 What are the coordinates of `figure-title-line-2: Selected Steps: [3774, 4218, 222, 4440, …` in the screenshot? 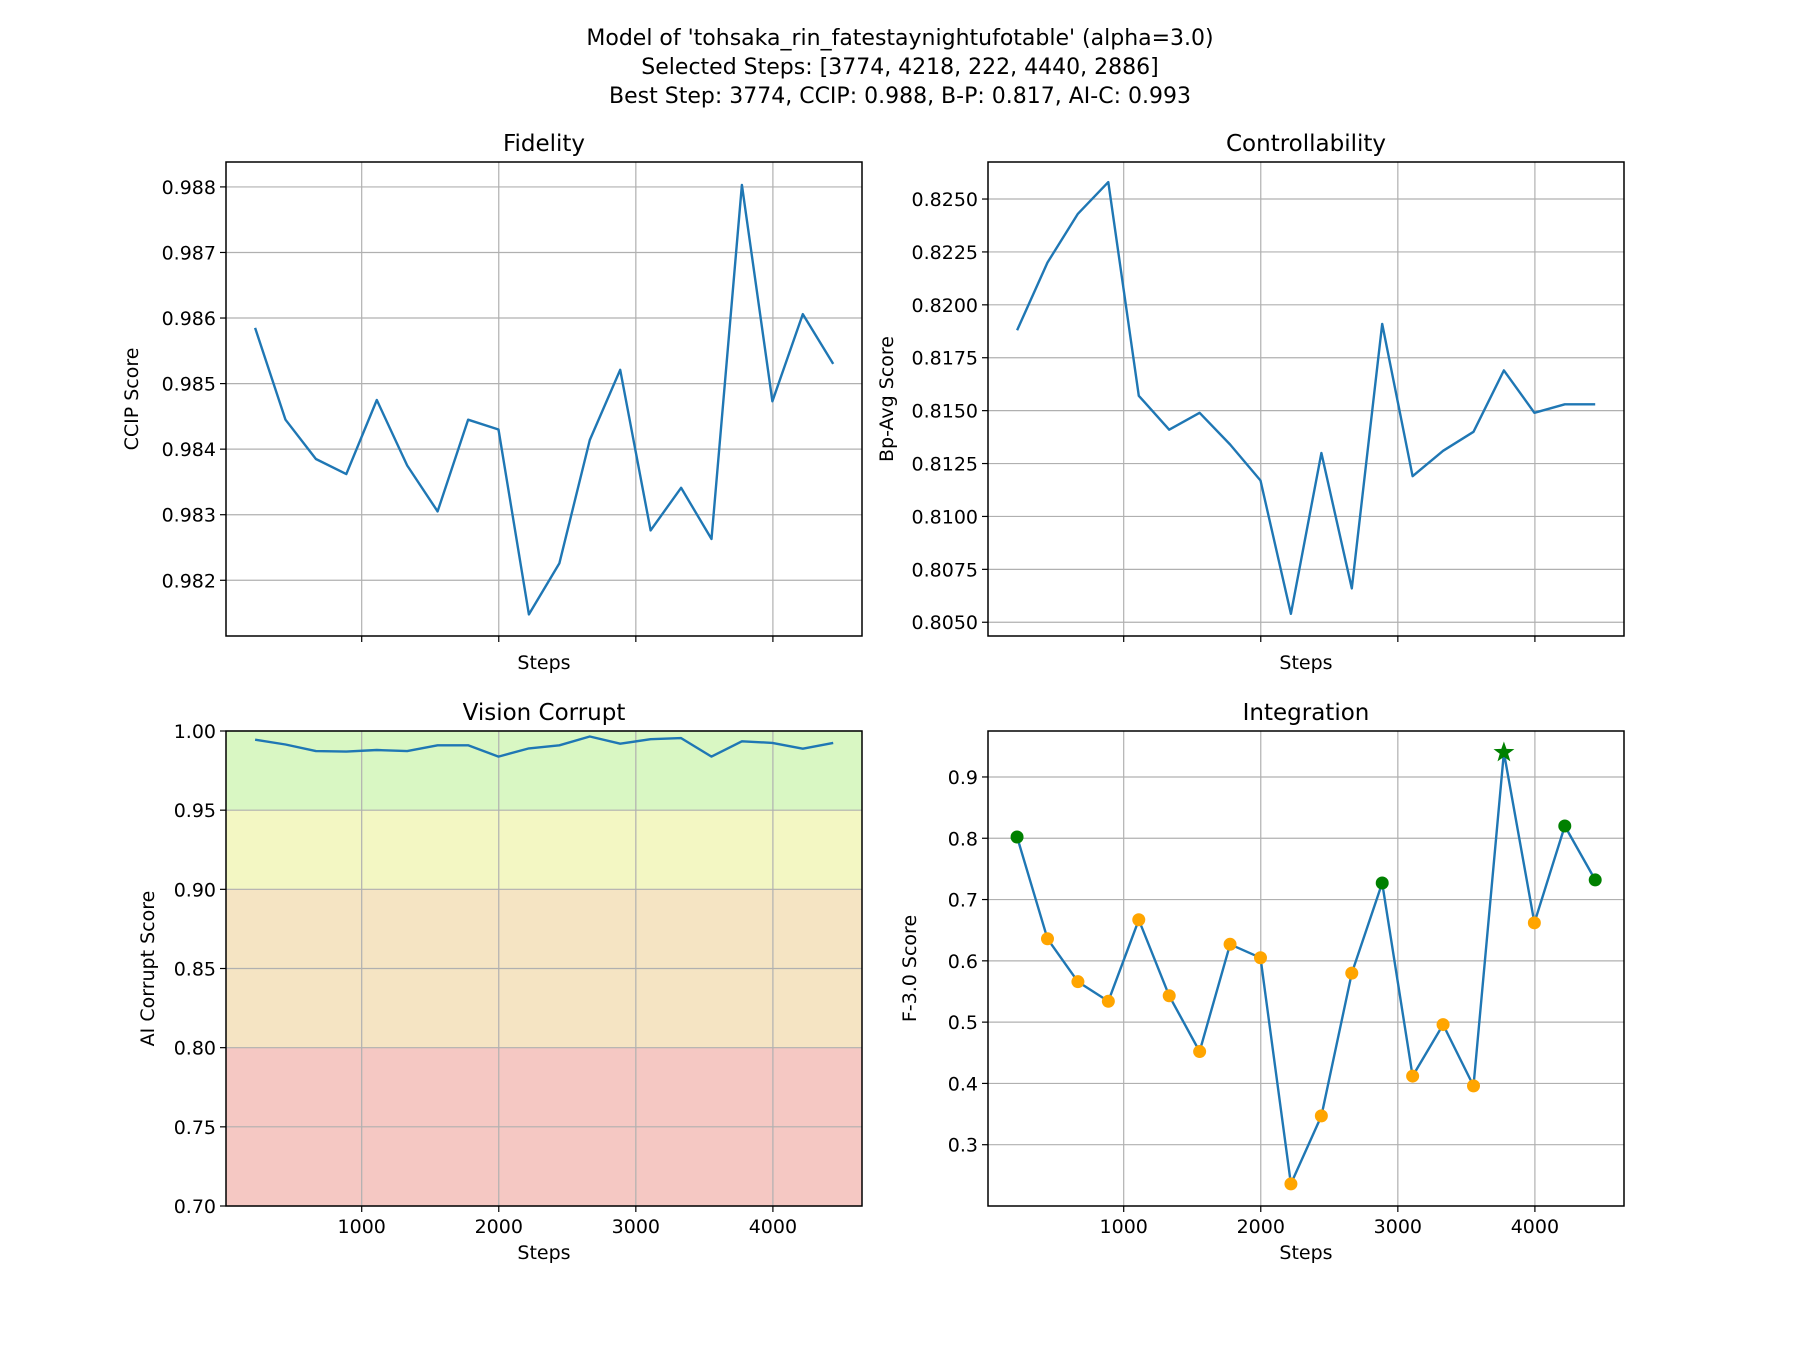 It's located at (899, 67).